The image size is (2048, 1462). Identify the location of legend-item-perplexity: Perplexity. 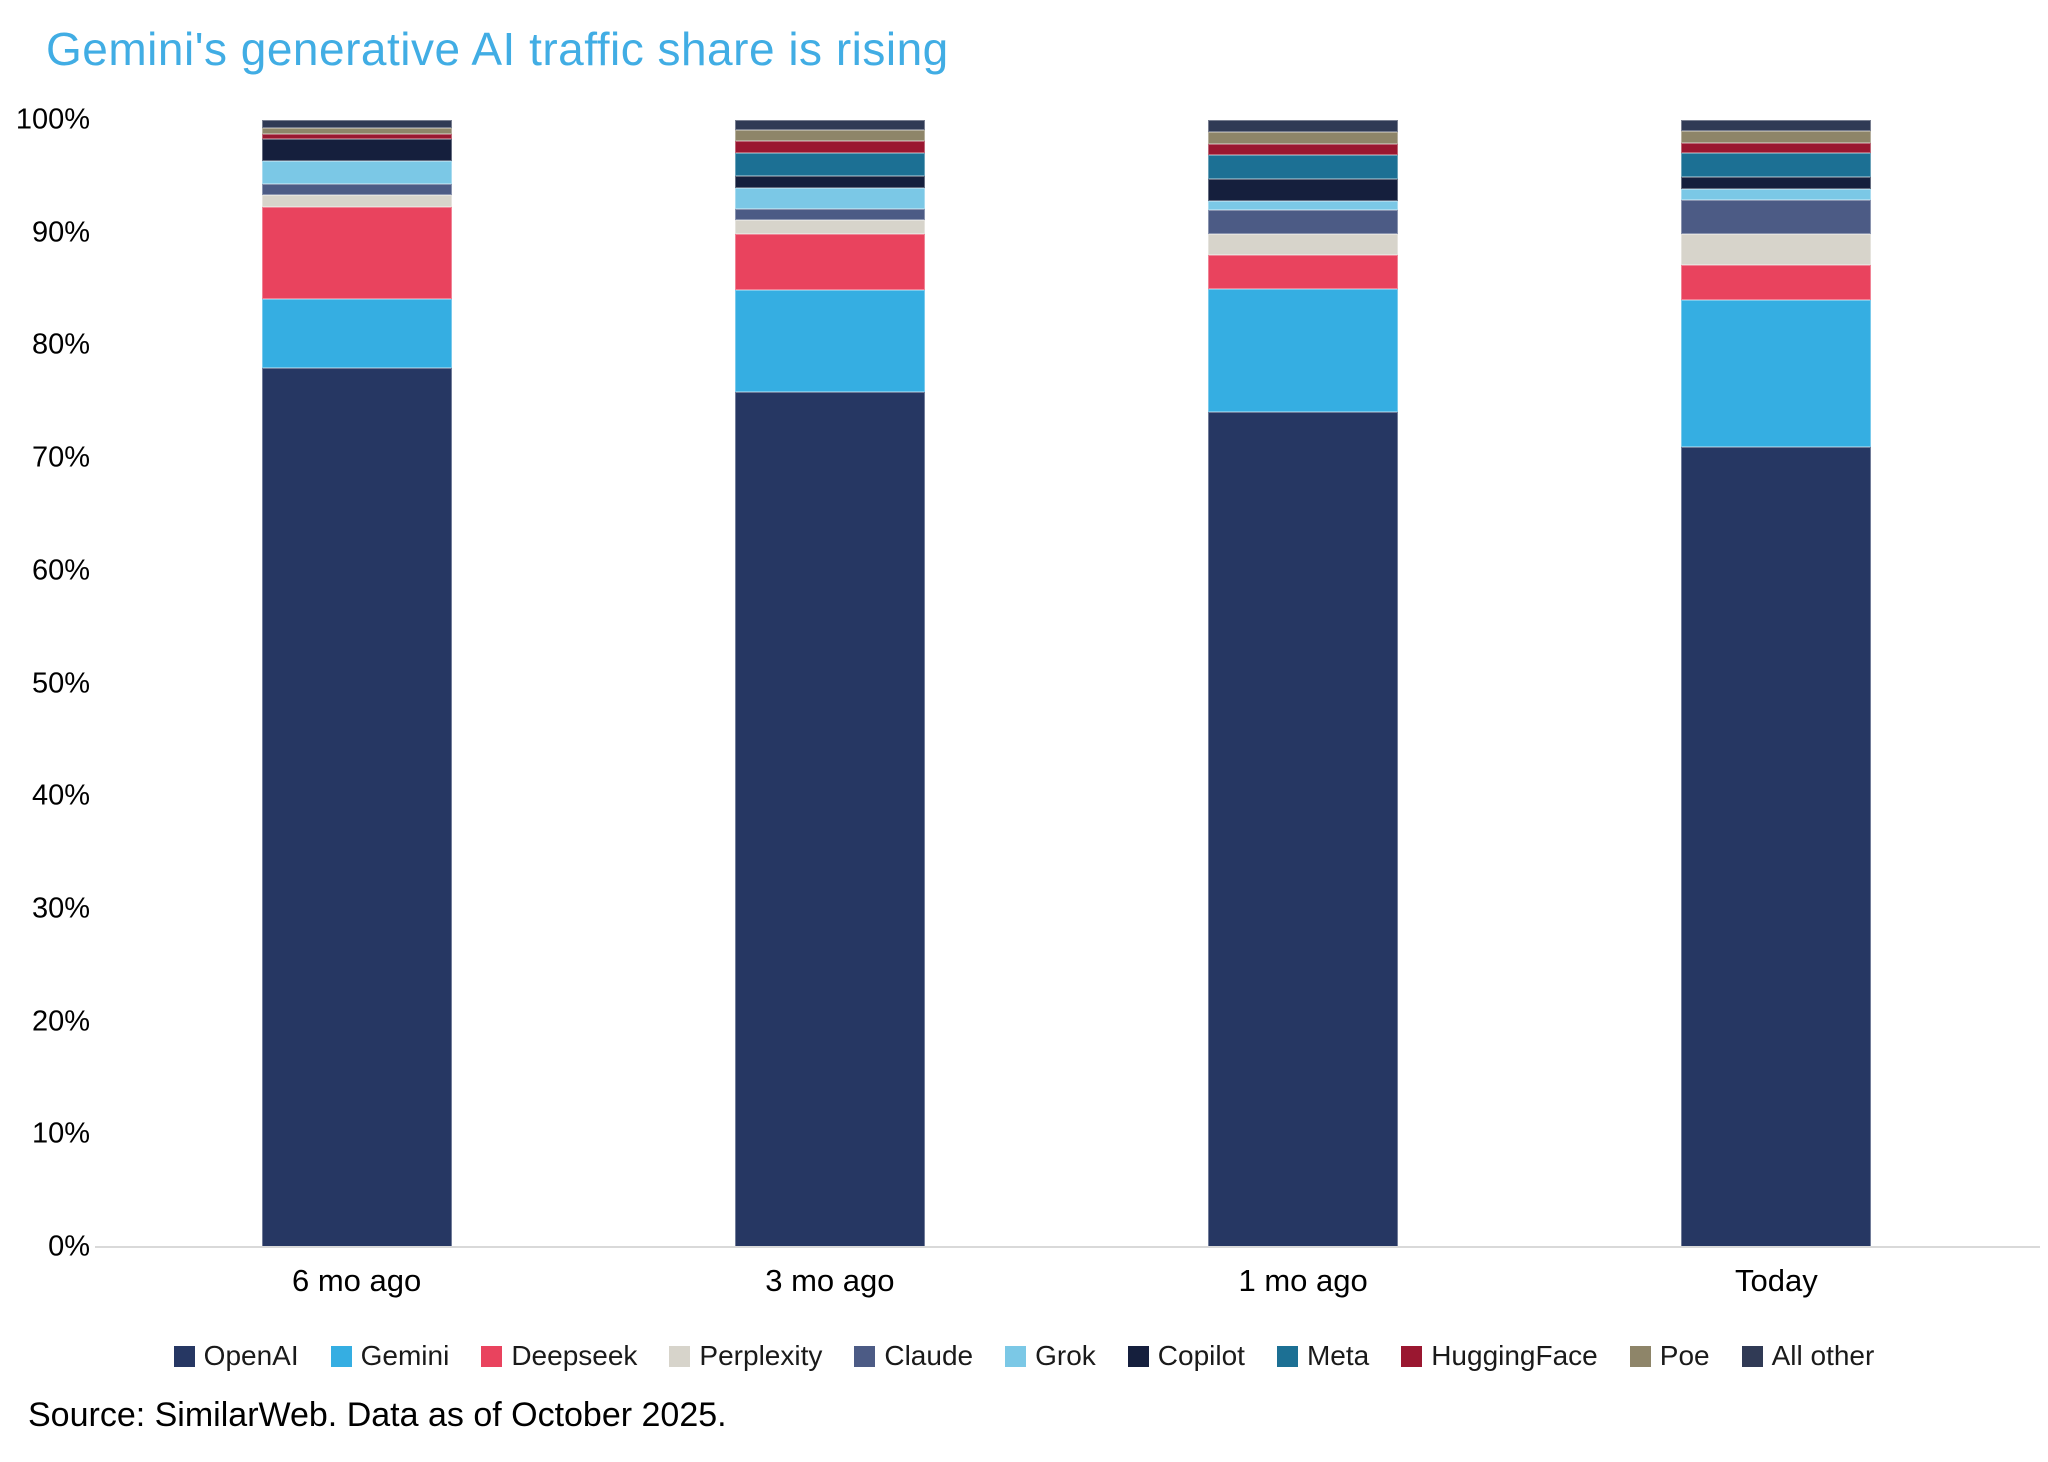
(745, 1356).